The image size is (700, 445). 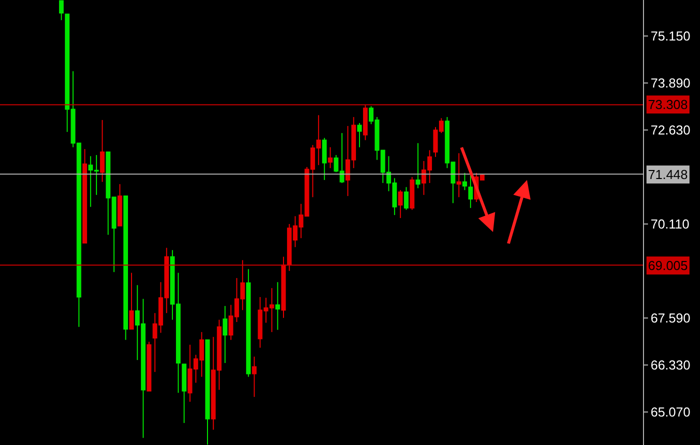 I want to click on ref-line-label: 73.308, so click(x=668, y=104).